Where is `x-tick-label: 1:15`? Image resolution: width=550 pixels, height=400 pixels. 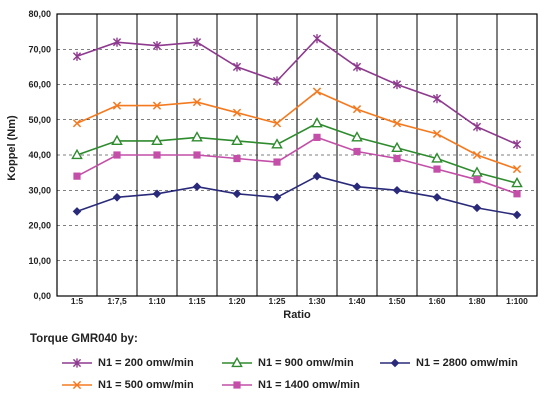 x-tick-label: 1:15 is located at coordinates (196, 301).